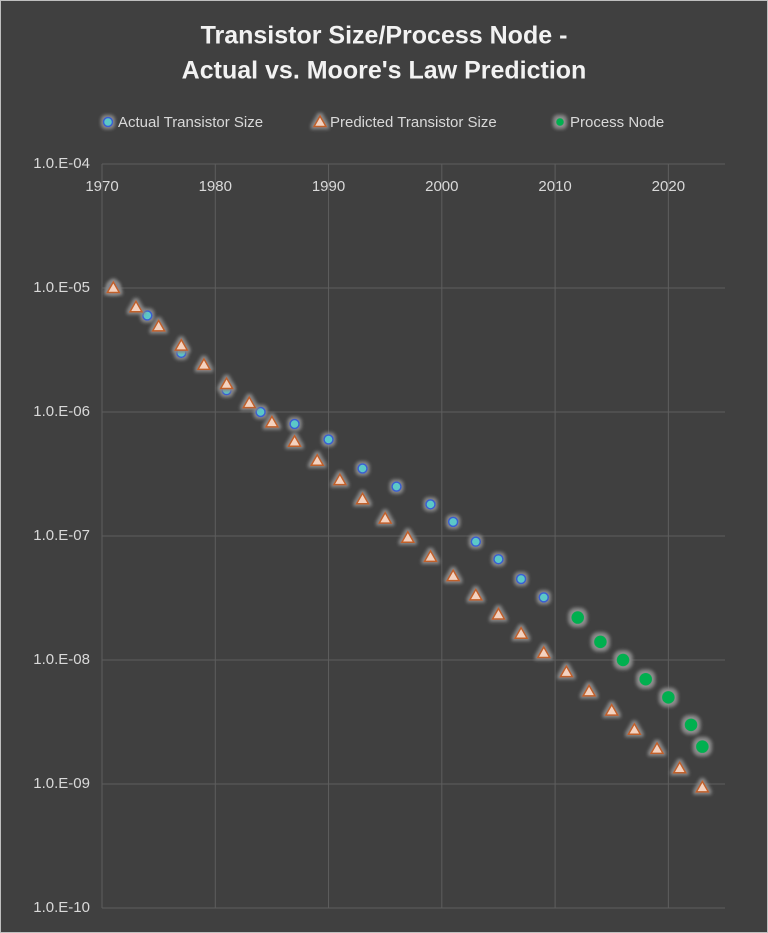  I want to click on y-tick-label: 1.0.E-07, so click(61, 535).